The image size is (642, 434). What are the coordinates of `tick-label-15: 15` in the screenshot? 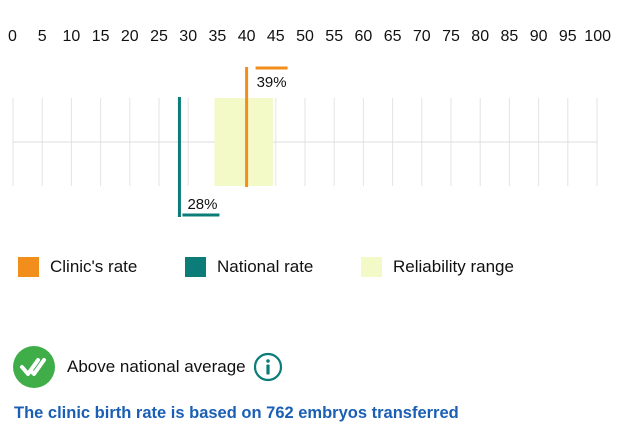 It's located at (101, 36).